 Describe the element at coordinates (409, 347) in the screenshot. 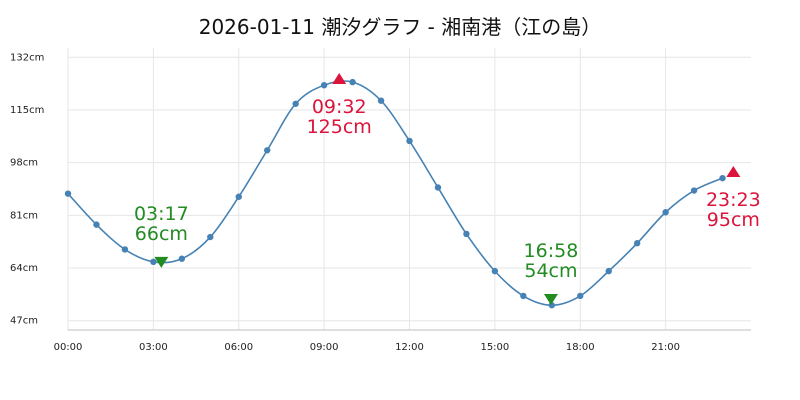

I see `x-tick-label: 12:00` at that location.